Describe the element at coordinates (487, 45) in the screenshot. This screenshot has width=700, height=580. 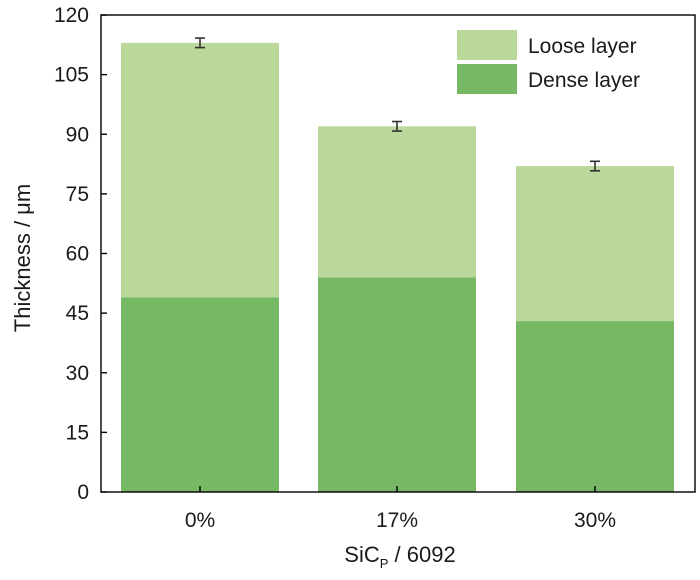
I see `legend-swatch-loose-layer` at that location.